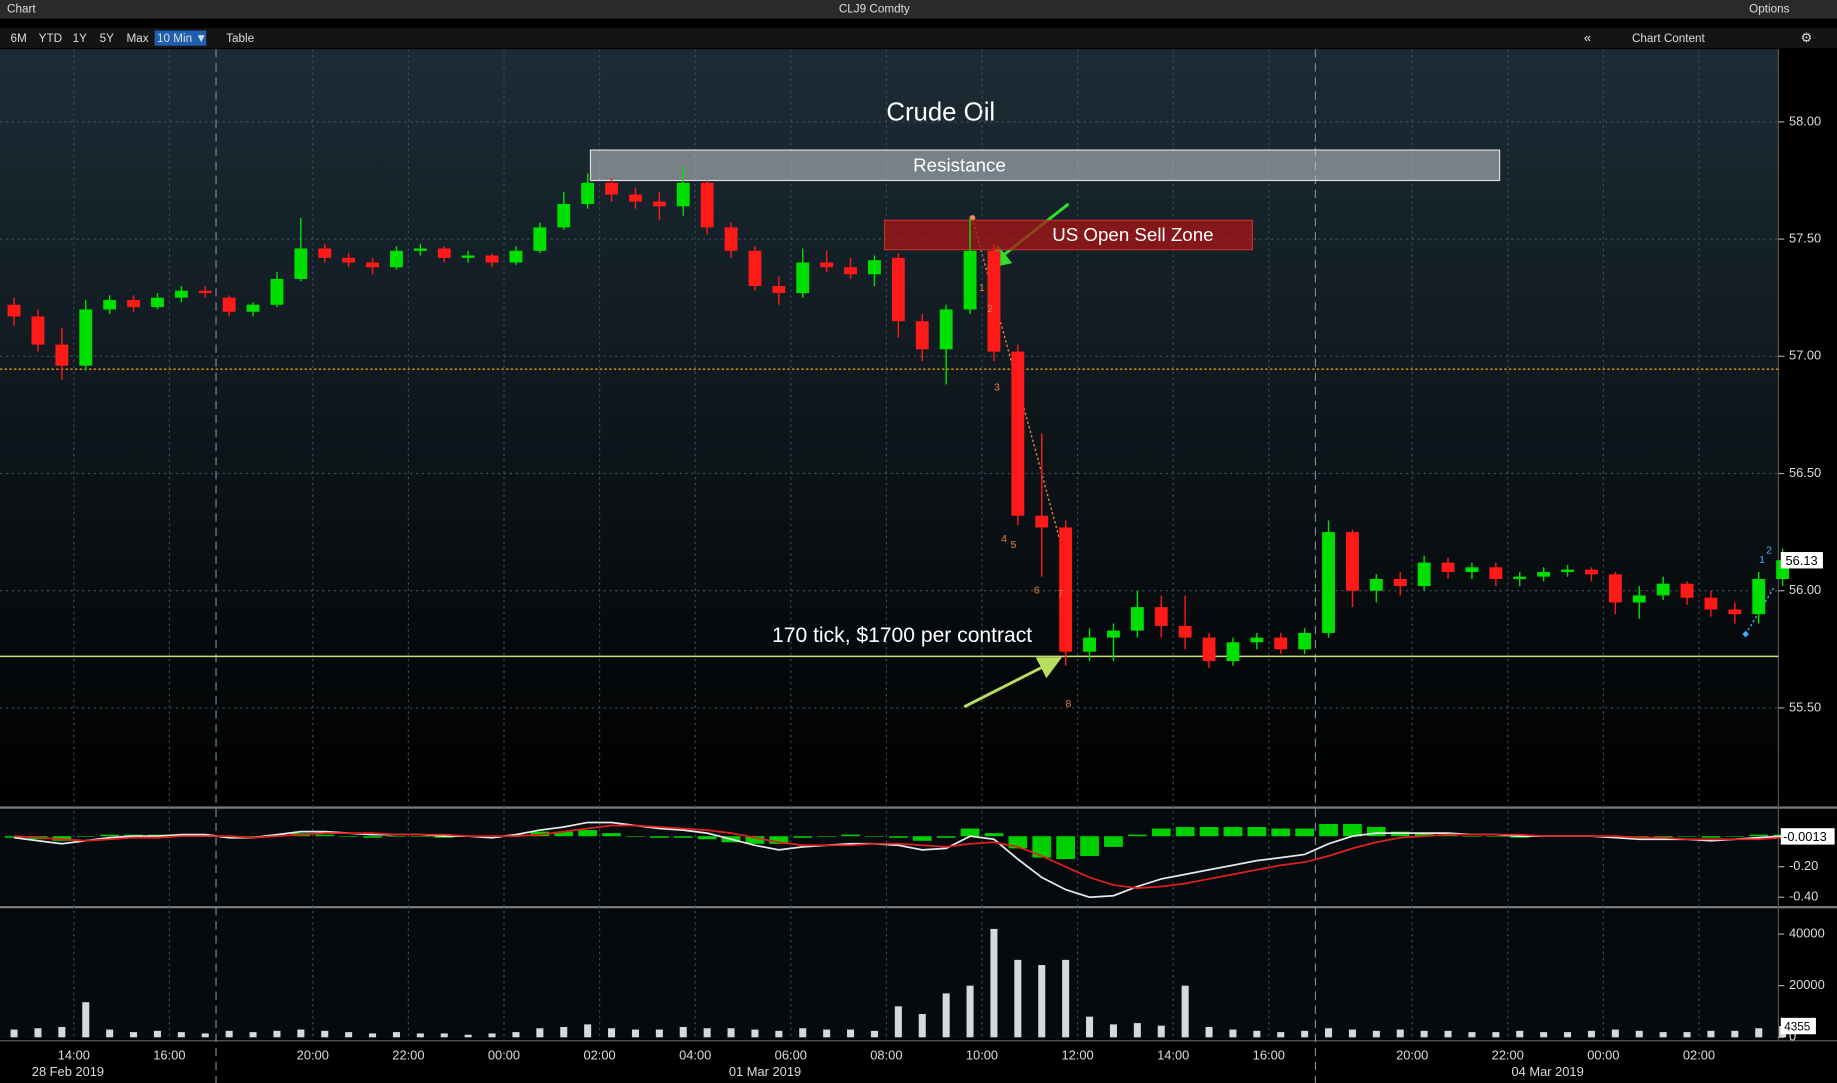 The width and height of the screenshot is (1837, 1083). What do you see at coordinates (1669, 38) in the screenshot?
I see `chart-content: Chart Content` at bounding box center [1669, 38].